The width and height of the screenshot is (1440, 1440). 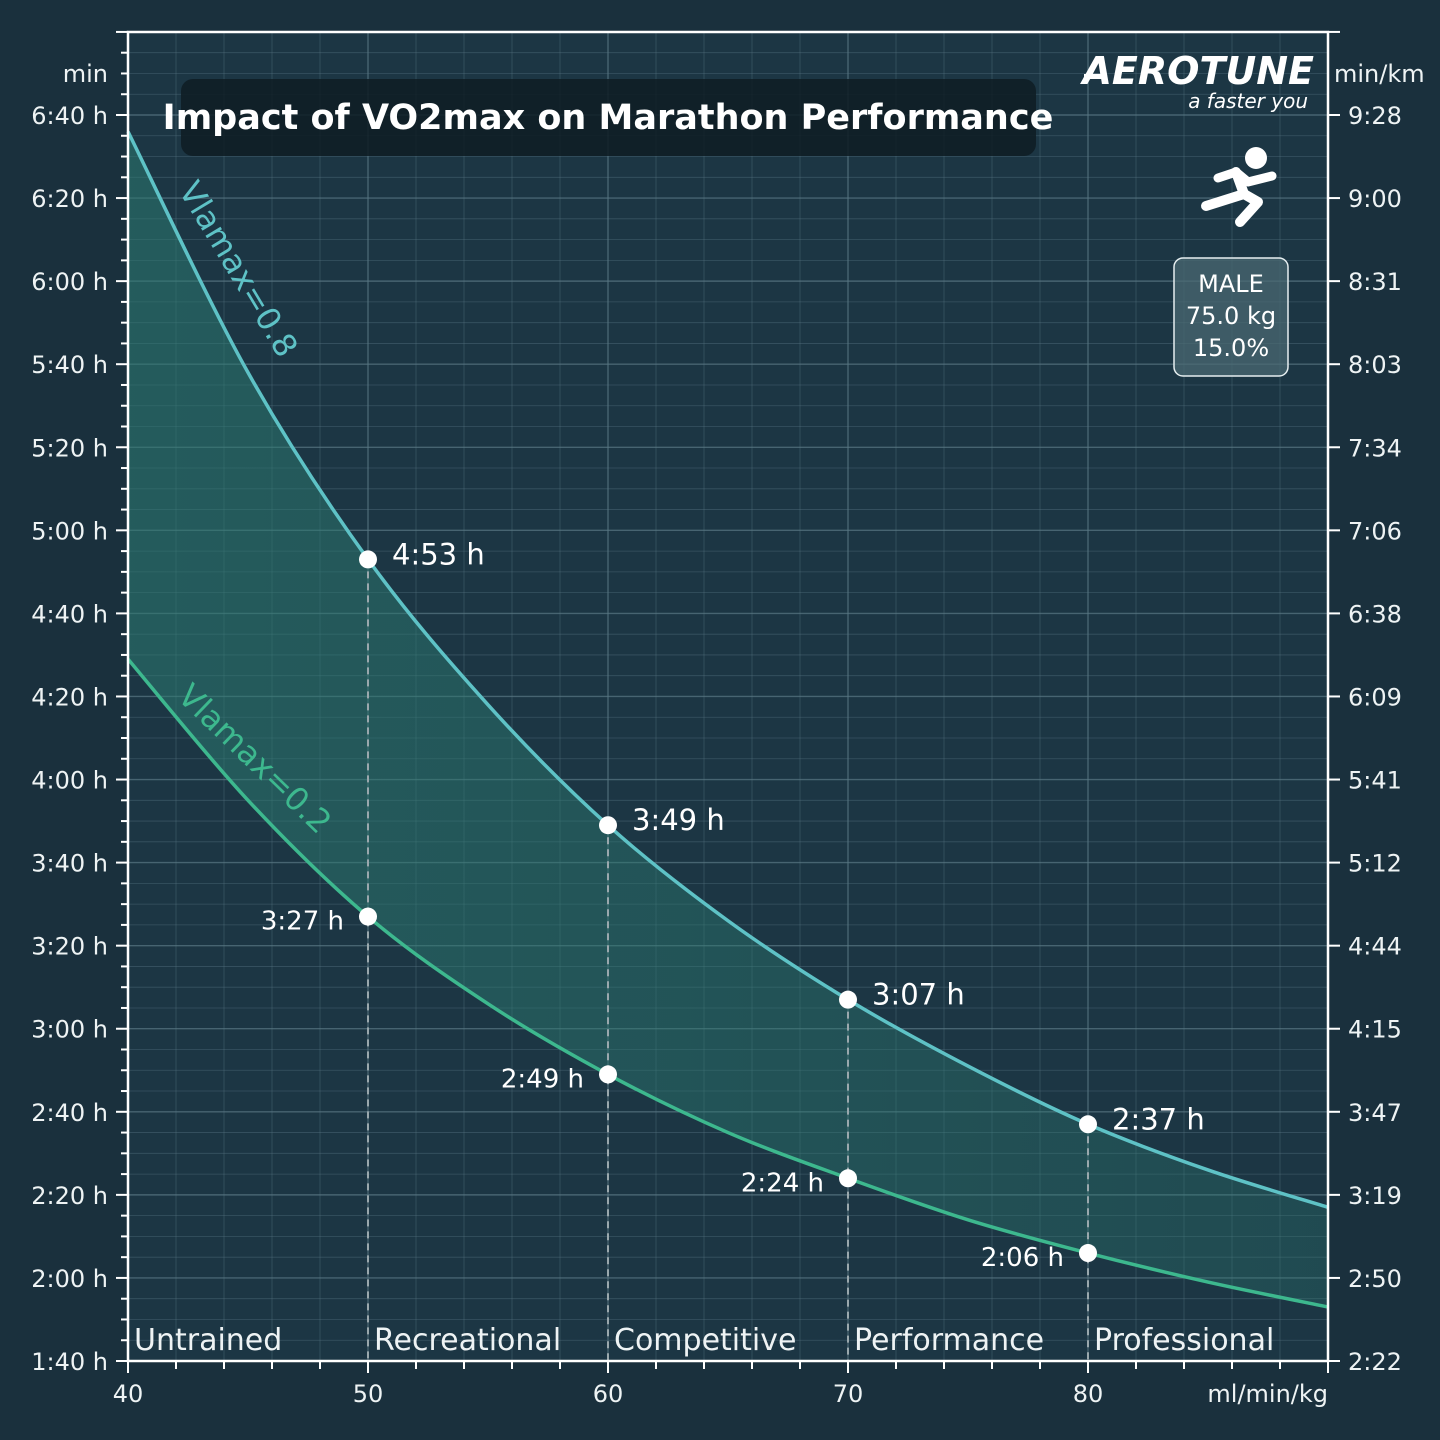 What do you see at coordinates (1184, 1340) in the screenshot?
I see `category-label: Professional` at bounding box center [1184, 1340].